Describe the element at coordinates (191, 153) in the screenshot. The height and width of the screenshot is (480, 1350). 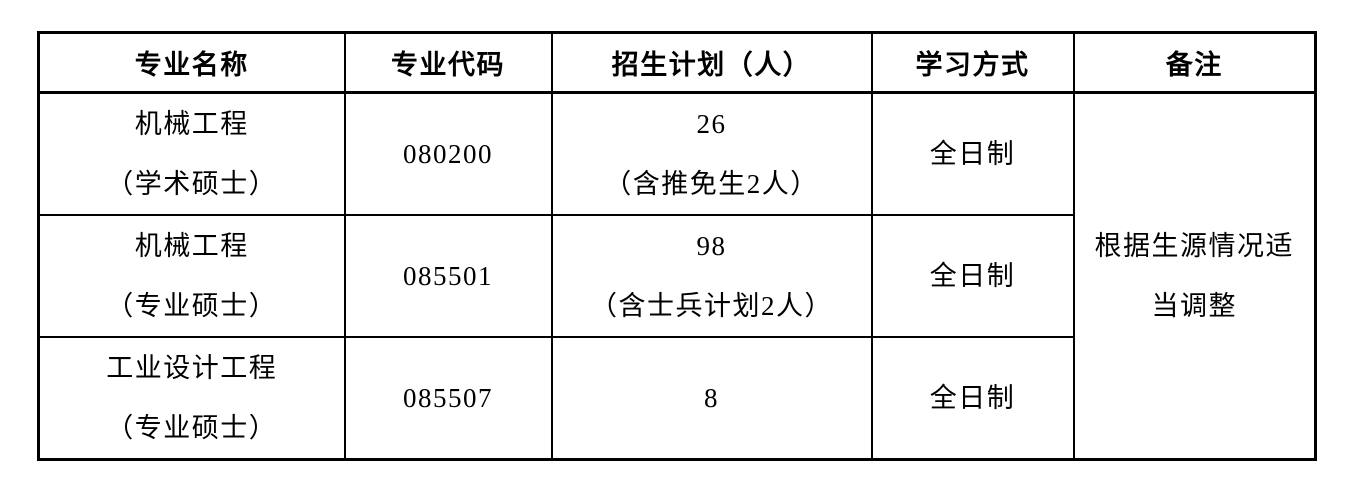
I see `major-name-cell: 机械工程 （学术硕士）` at that location.